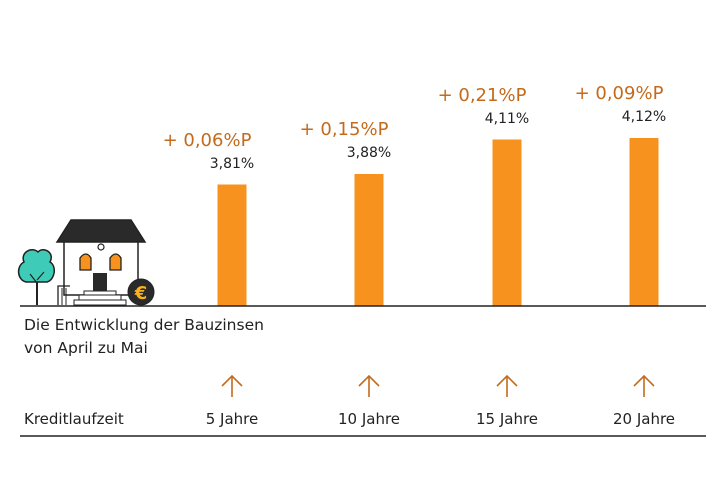 The width and height of the screenshot is (721, 480). What do you see at coordinates (232, 419) in the screenshot?
I see `category-label-1: 5 Jahre` at bounding box center [232, 419].